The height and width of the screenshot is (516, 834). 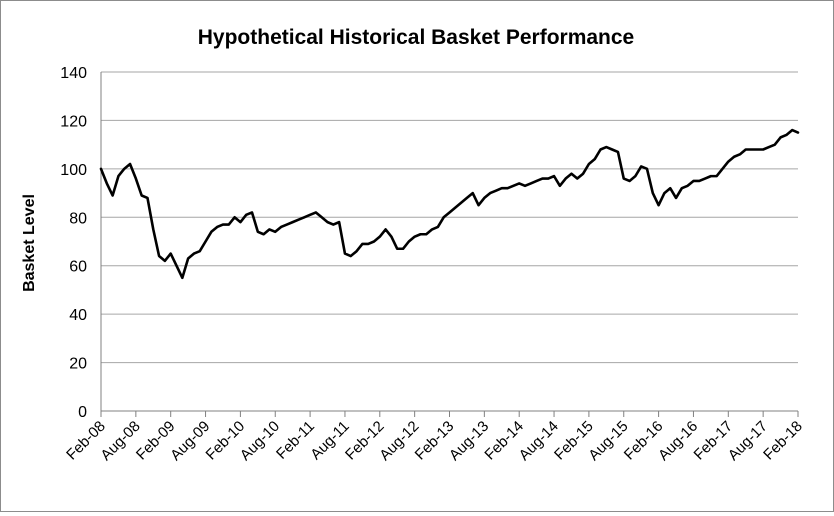 I want to click on y-tick-label: 100, so click(x=73, y=170).